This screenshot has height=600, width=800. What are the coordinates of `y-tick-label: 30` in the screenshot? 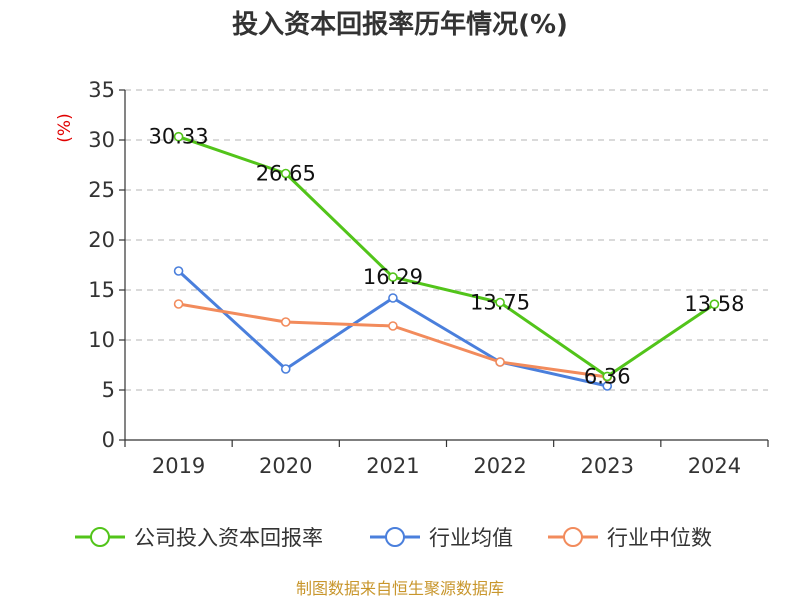 It's located at (101, 140).